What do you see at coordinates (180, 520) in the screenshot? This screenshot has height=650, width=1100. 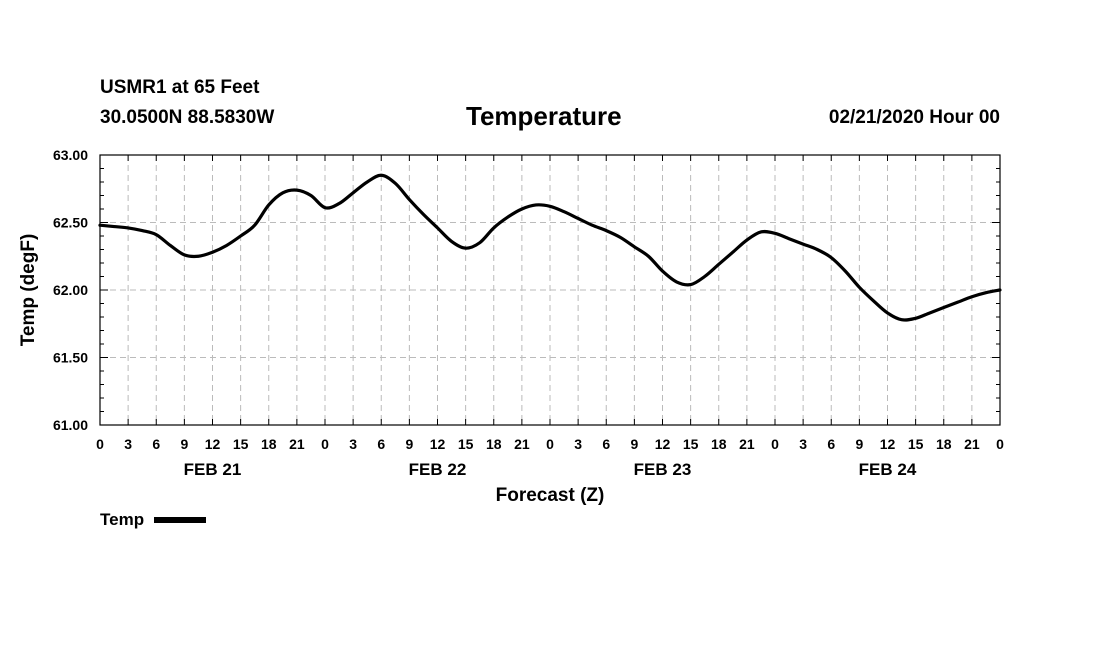 I see `legend-line-swatch` at bounding box center [180, 520].